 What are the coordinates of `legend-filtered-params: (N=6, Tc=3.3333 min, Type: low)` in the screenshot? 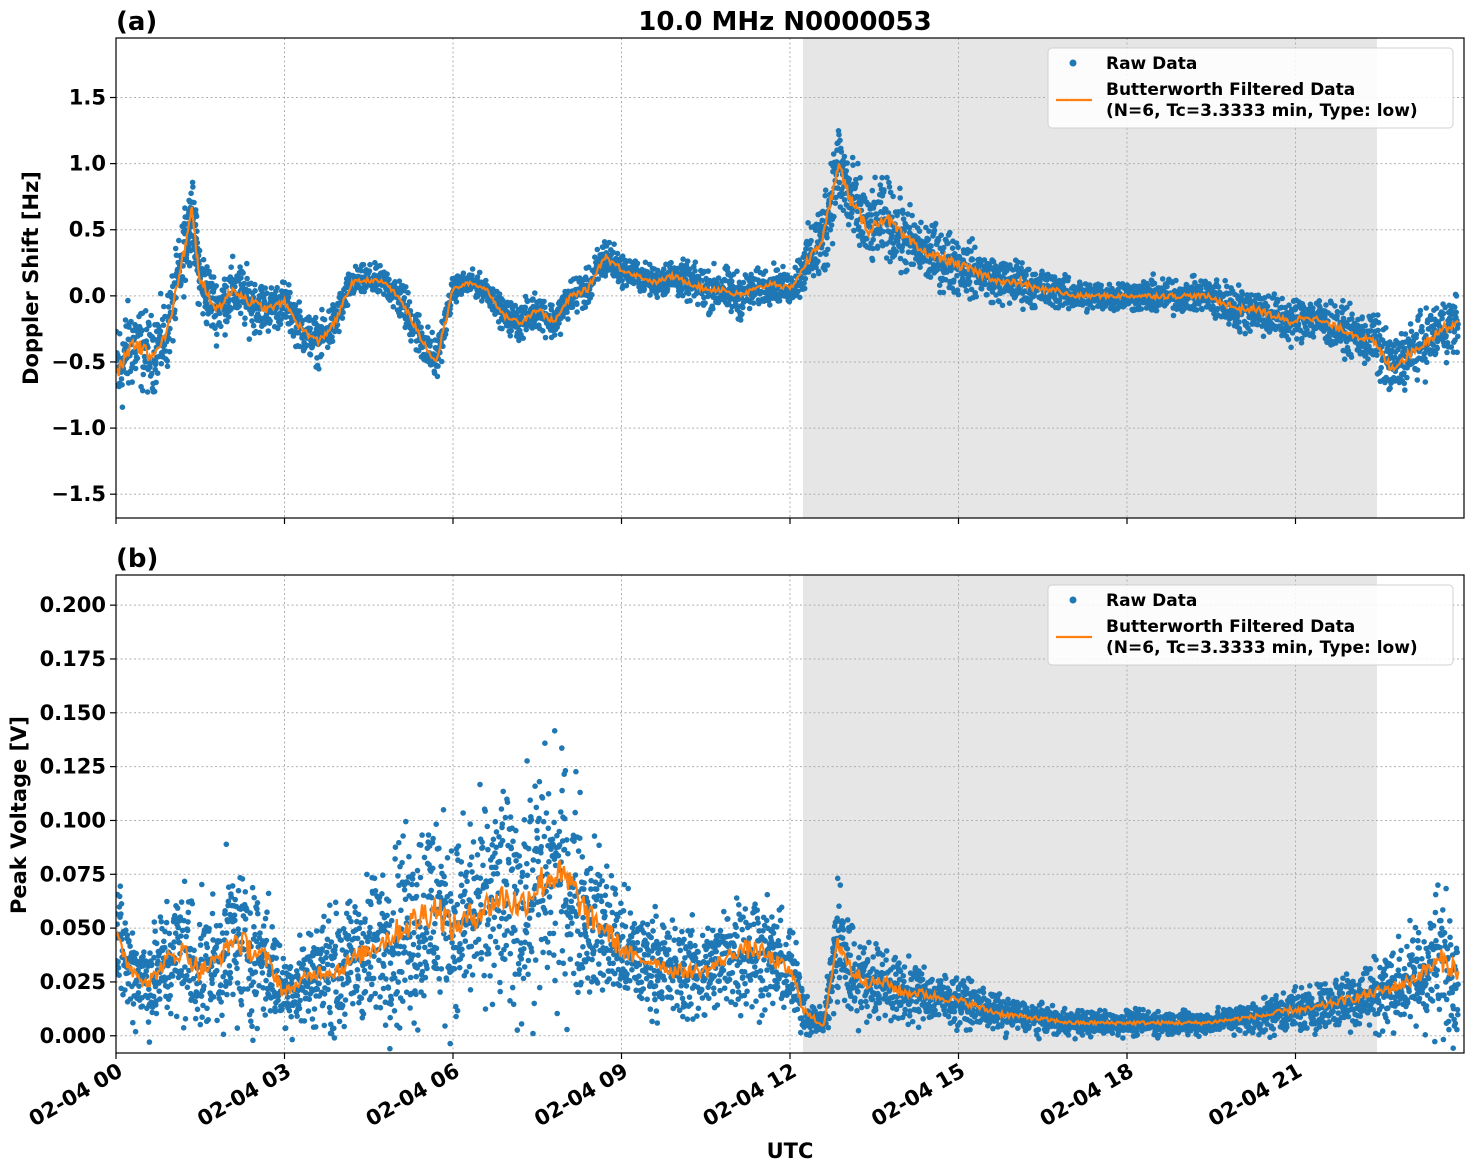 It's located at (1262, 111).